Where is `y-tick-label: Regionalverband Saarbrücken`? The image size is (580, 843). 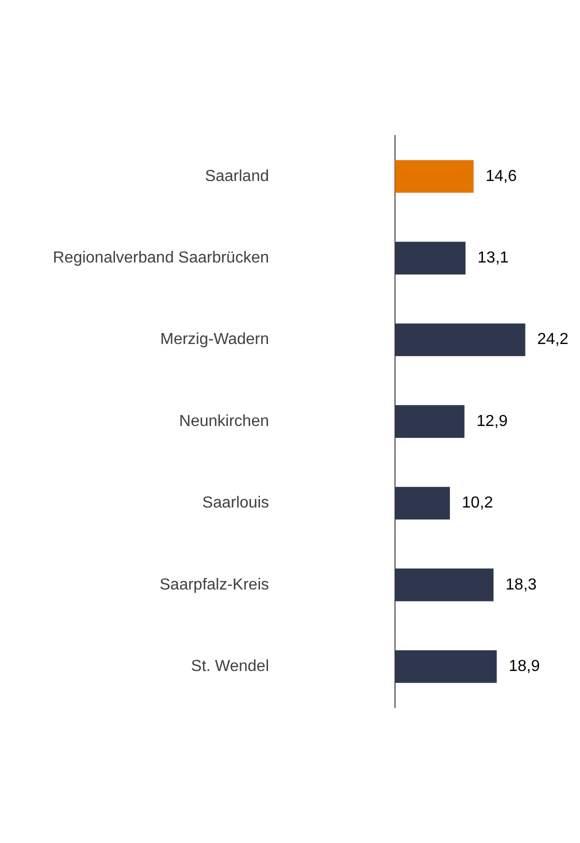
y-tick-label: Regionalverband Saarbrücken is located at coordinates (160, 258).